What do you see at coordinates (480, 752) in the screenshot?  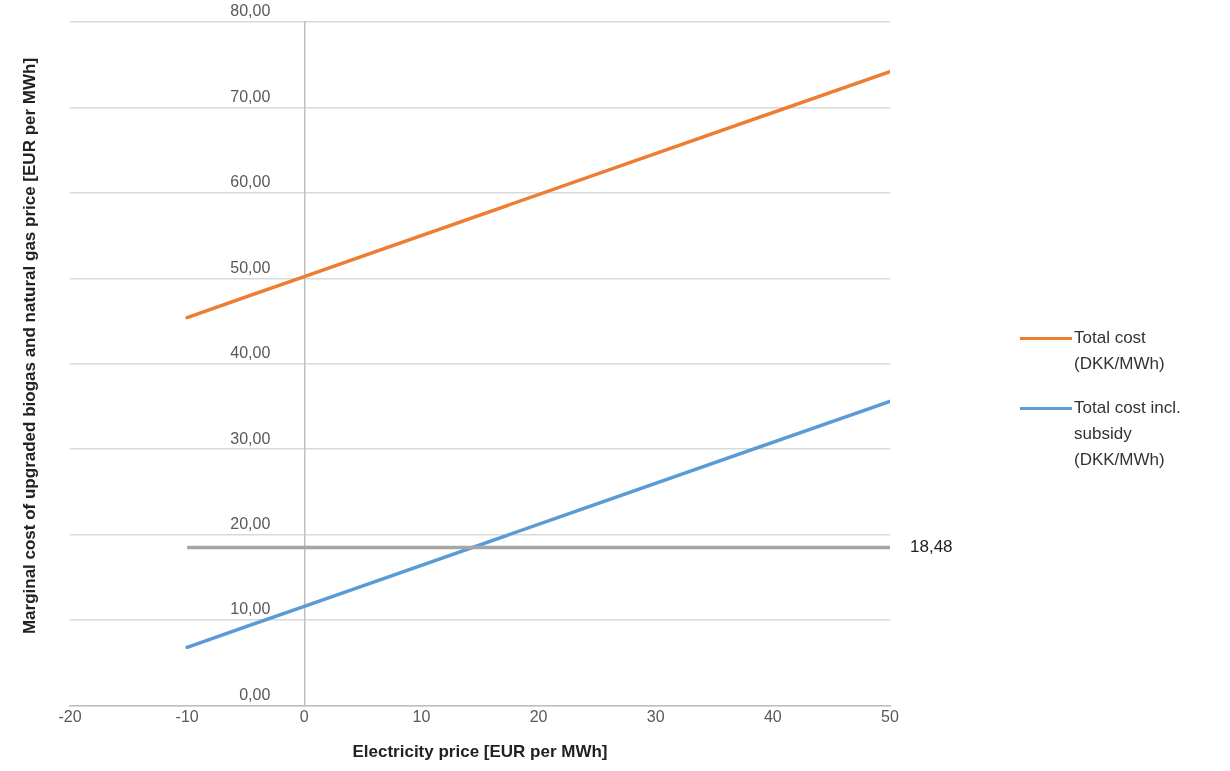 I see `x-axis-title: Electricity price [EUR per MWh]` at bounding box center [480, 752].